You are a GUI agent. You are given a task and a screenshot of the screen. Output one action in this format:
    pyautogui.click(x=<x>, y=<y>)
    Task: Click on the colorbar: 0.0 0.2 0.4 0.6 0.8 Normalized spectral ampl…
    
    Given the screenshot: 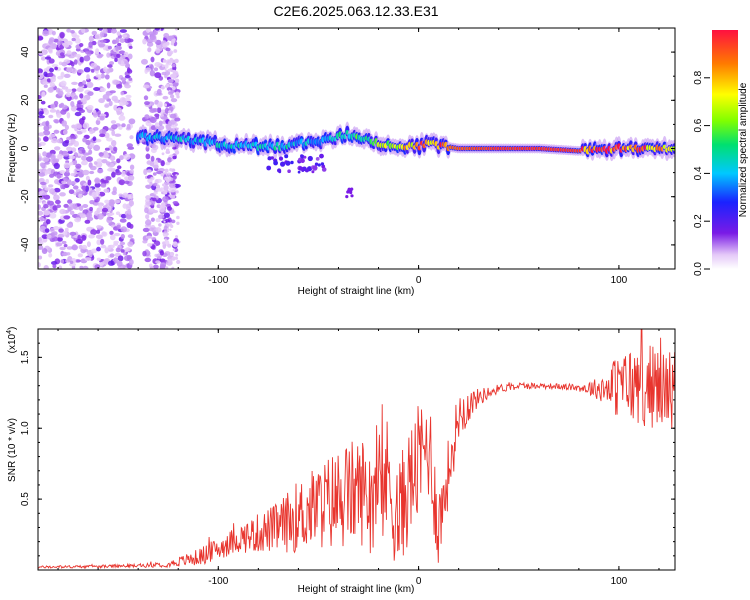 What is the action you would take?
    pyautogui.click(x=721, y=153)
    